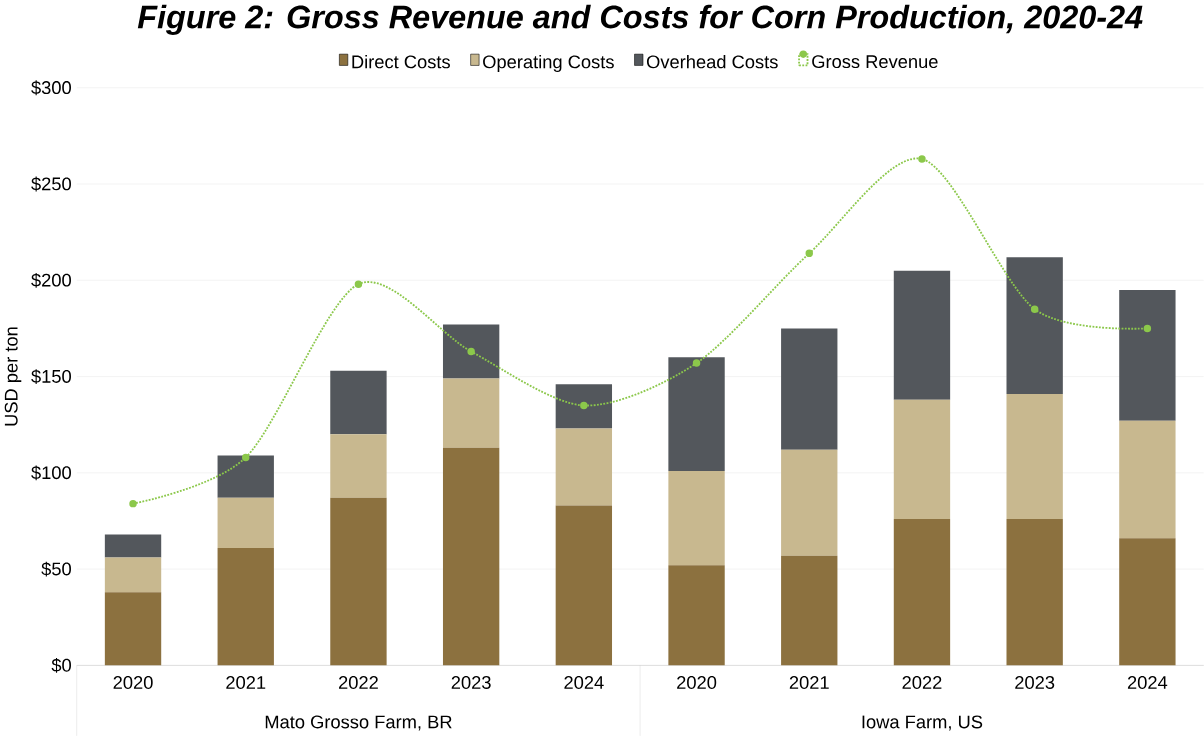 This screenshot has width=1204, height=736. I want to click on y-tick-label: $250, so click(51, 184).